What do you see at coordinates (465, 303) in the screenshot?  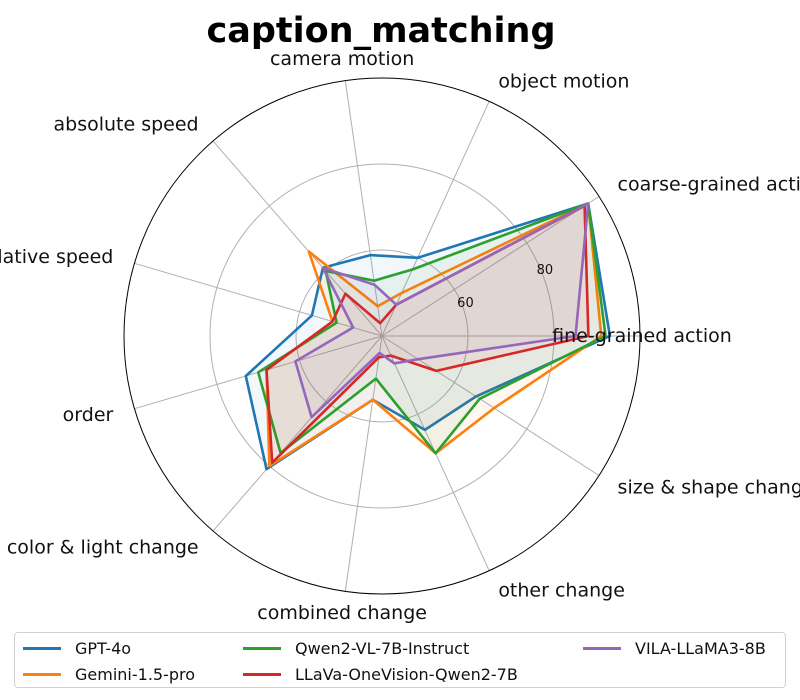 I see `radial-tick-label: 60` at bounding box center [465, 303].